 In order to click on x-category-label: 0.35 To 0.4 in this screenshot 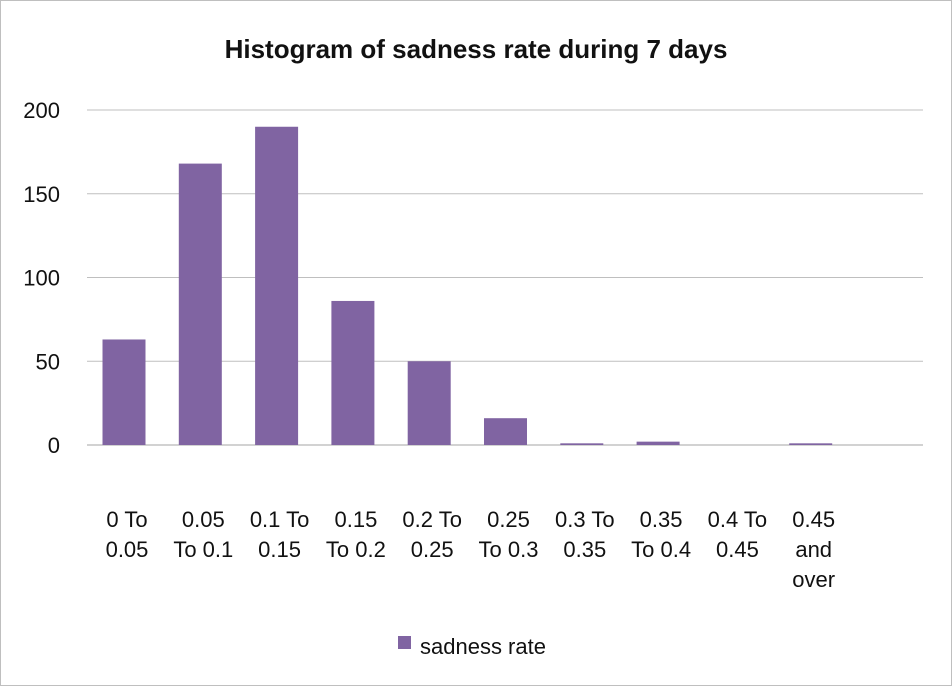, I will do `click(661, 534)`.